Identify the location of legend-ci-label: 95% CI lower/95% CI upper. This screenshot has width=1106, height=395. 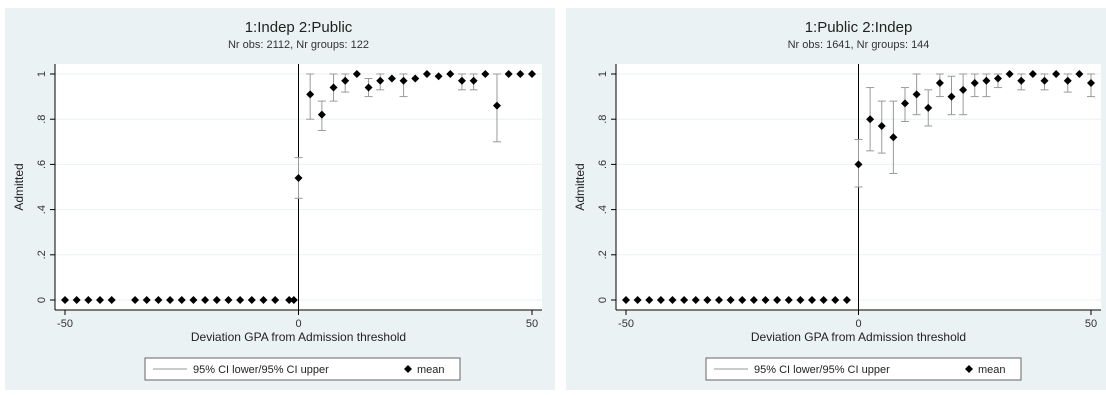
(261, 370).